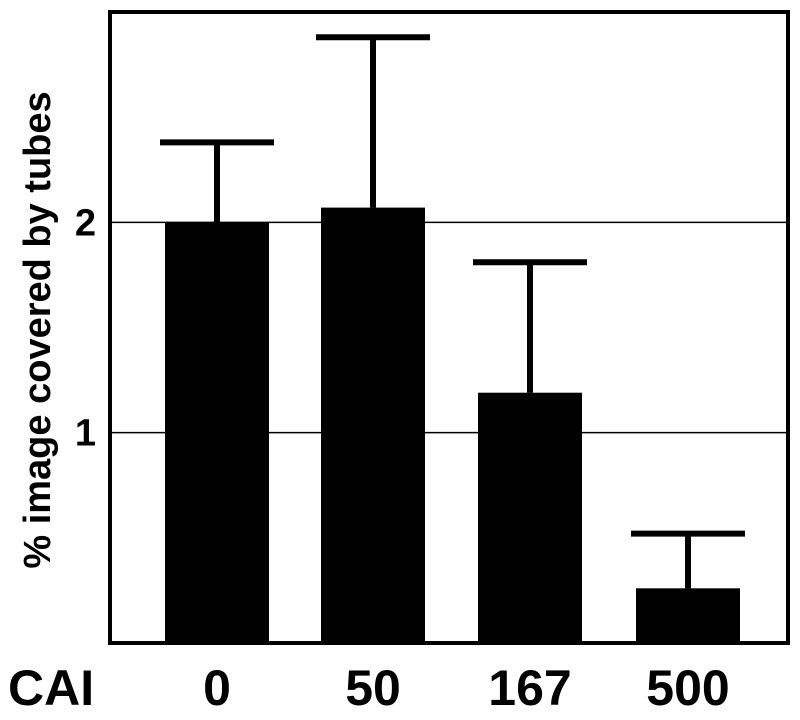 Image resolution: width=800 pixels, height=720 pixels. I want to click on x-tick-labels: 0 50 167 500, so click(466, 688).